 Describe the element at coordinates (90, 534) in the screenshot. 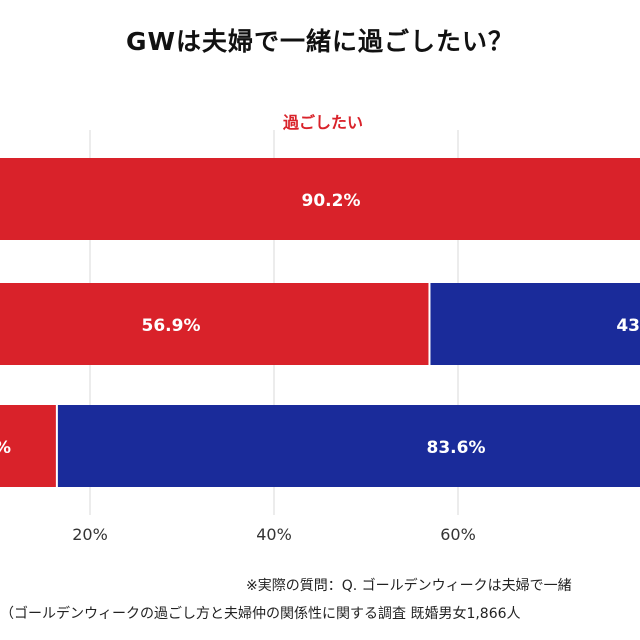

I see `x-tick-label-0: 20%` at that location.